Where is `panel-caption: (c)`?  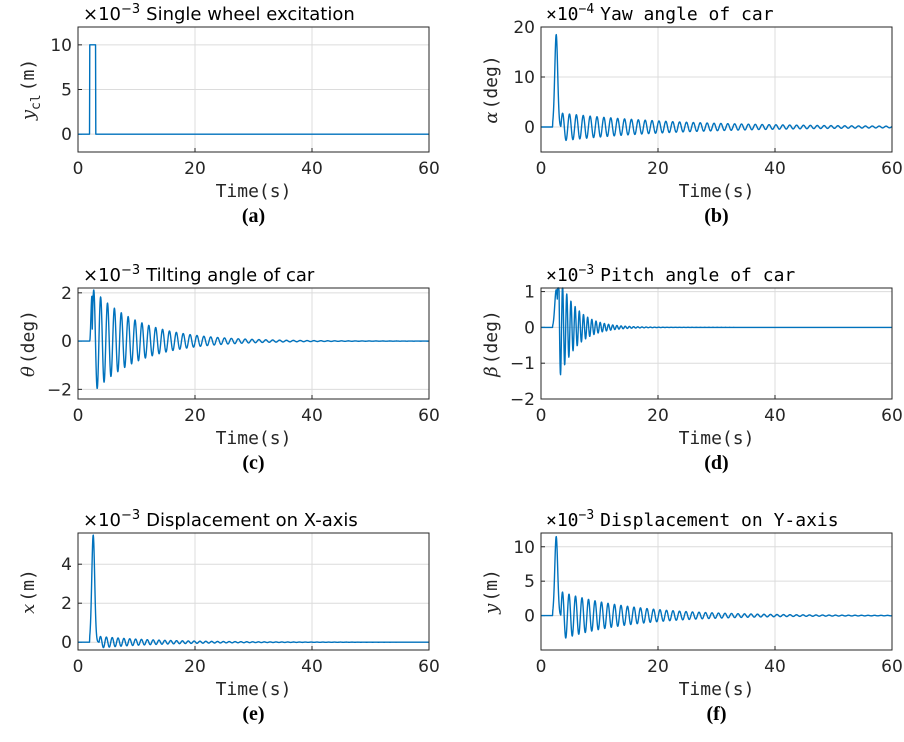 panel-caption: (c) is located at coordinates (253, 463).